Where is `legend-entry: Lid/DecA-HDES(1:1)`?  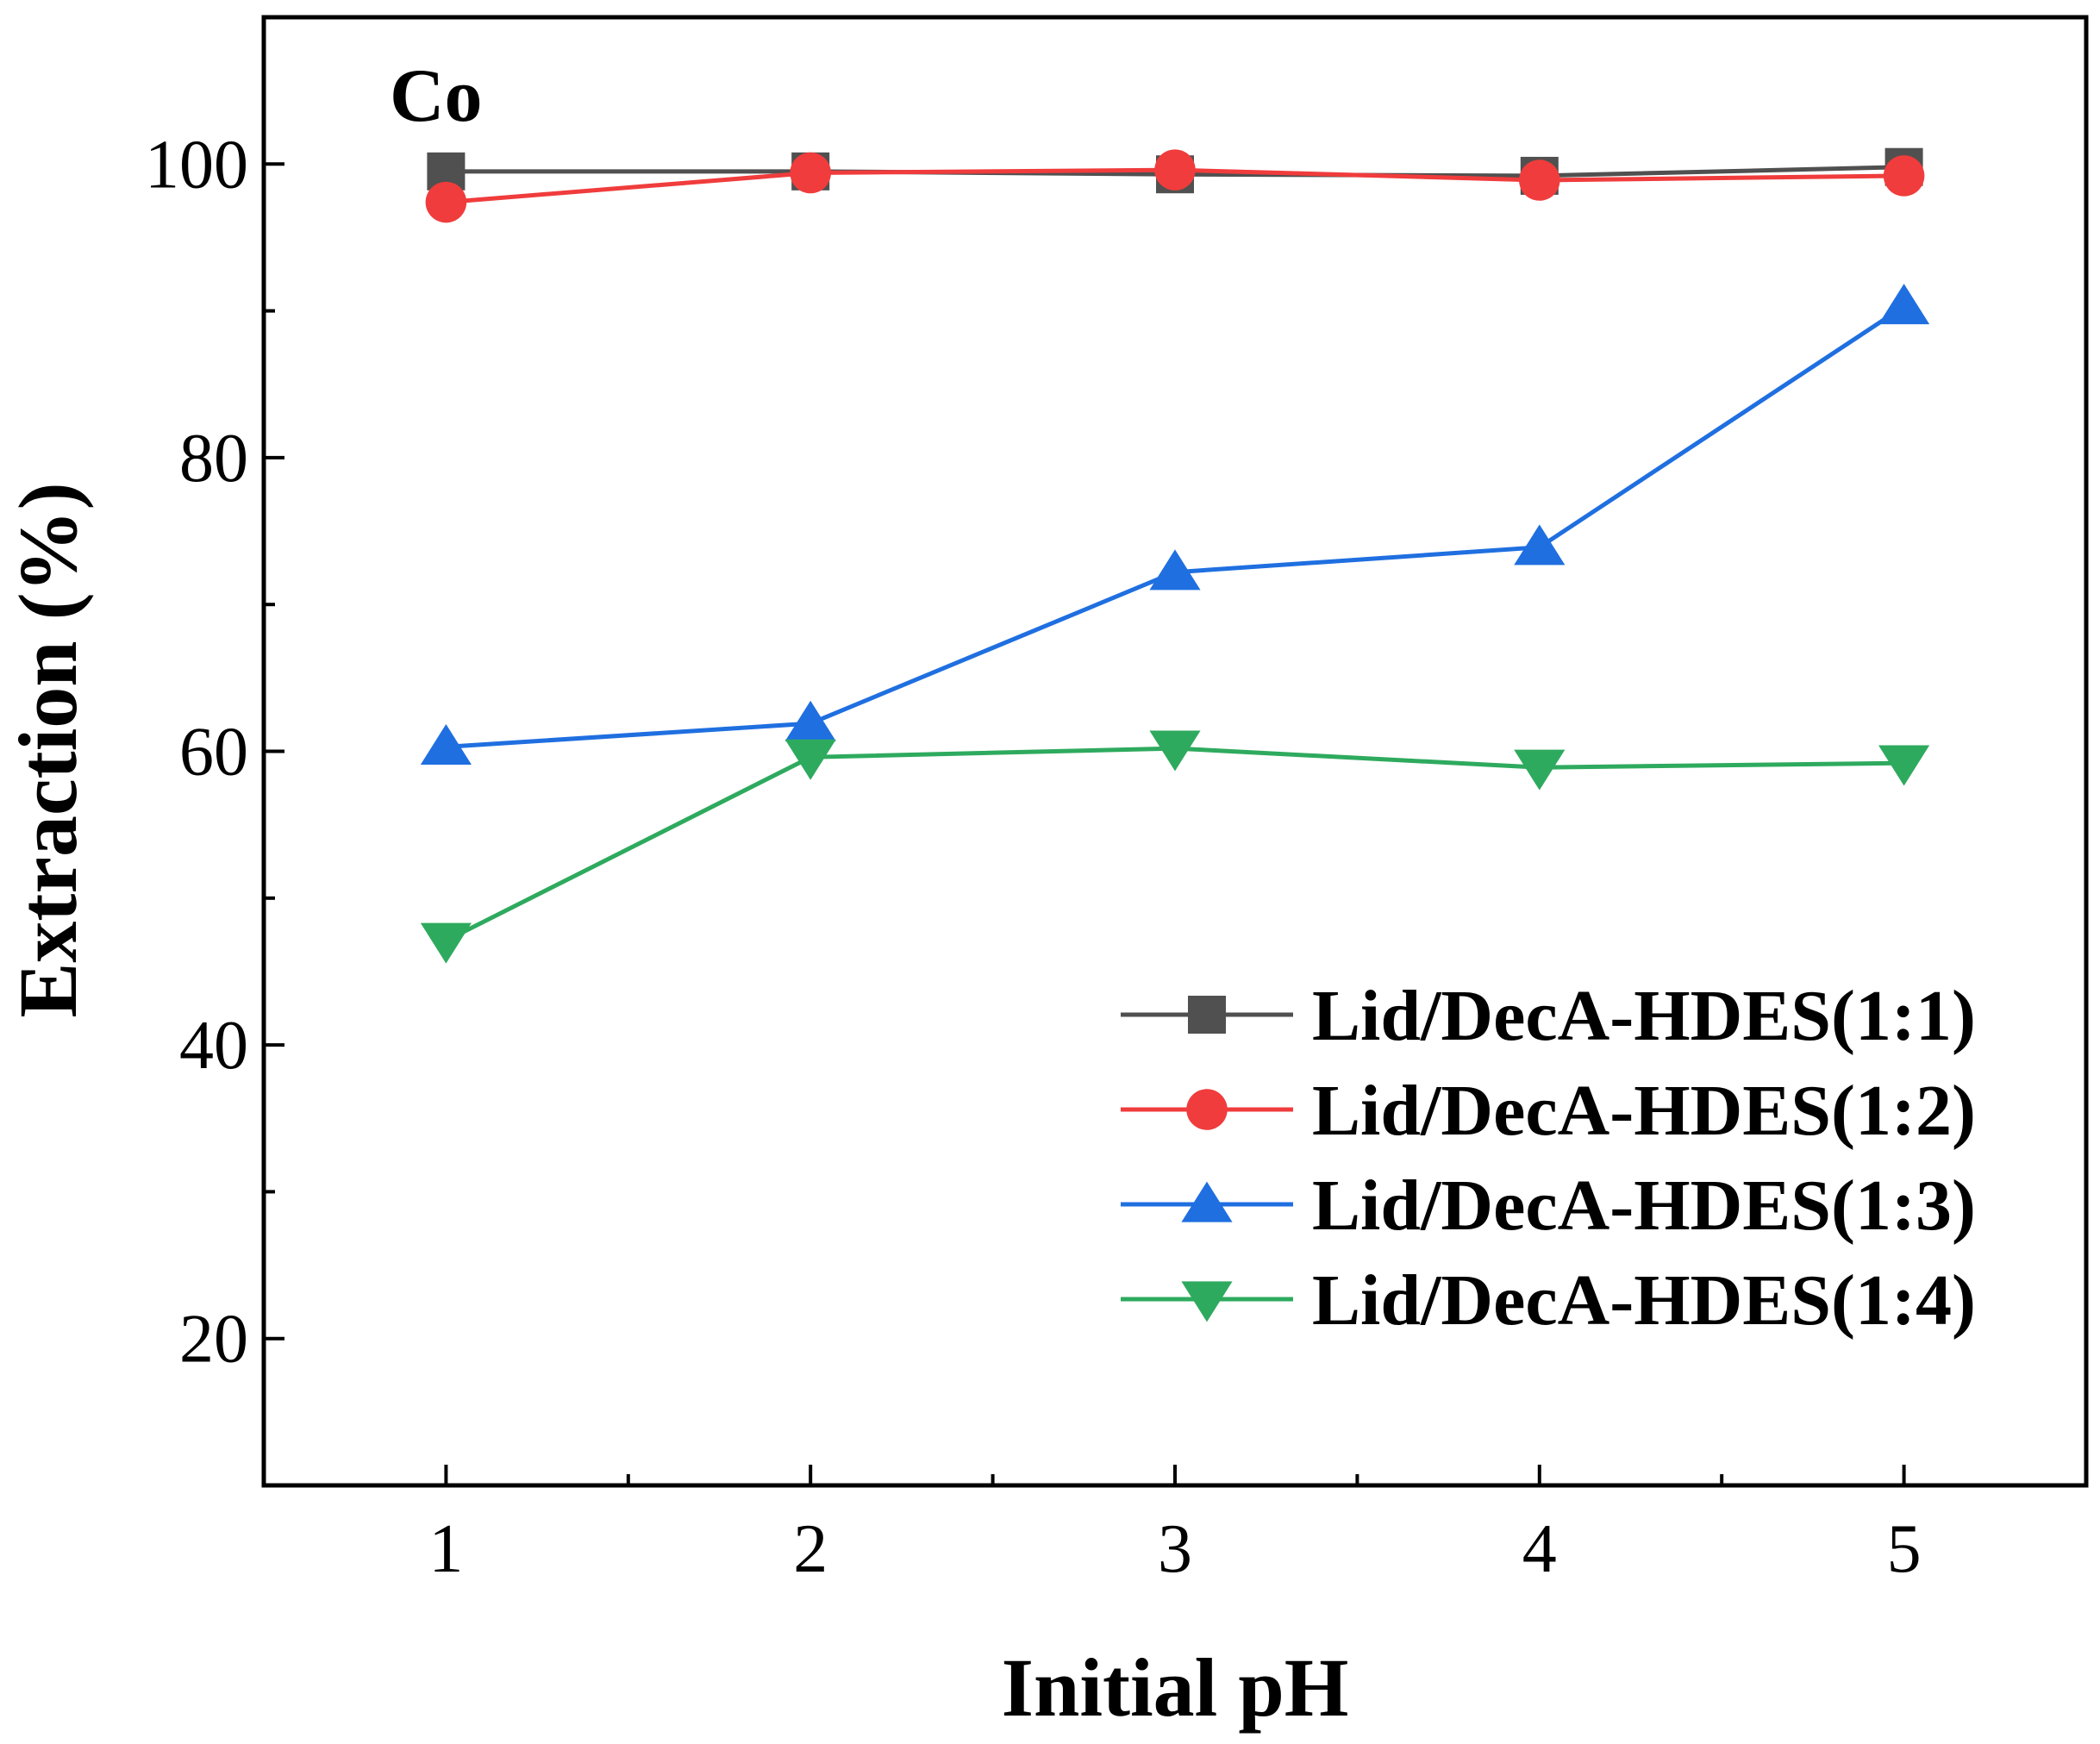
legend-entry: Lid/DecA-HDES(1:1) is located at coordinates (1548, 1016).